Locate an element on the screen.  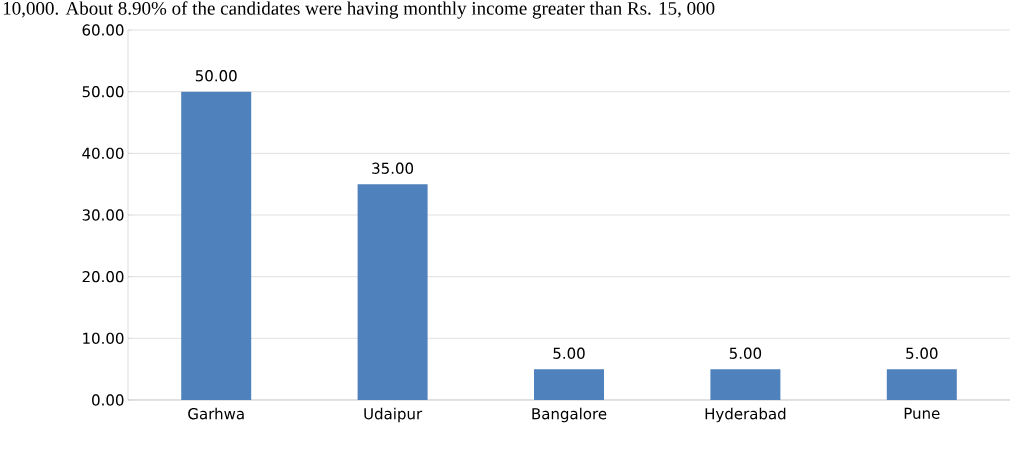
text: 10,000. About 8.90% of the candidates were having monthly income greater than Rs. 15, 000 is located at coordinates (359, 10).